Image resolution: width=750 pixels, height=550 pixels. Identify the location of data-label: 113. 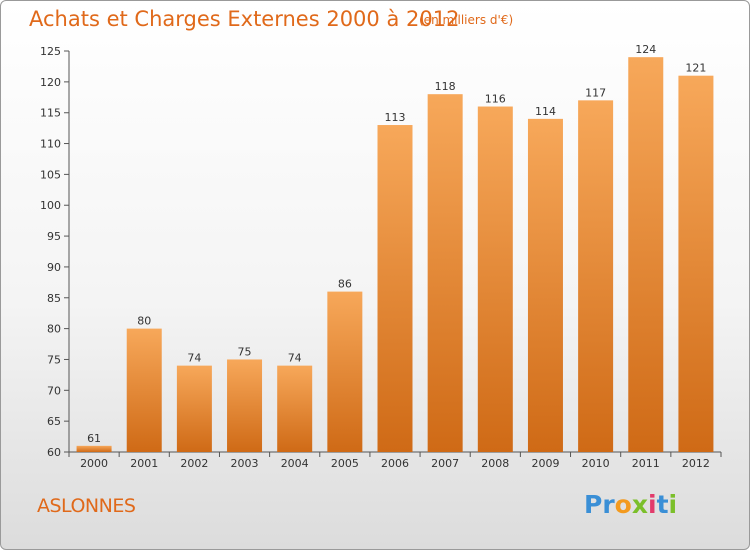
(395, 117).